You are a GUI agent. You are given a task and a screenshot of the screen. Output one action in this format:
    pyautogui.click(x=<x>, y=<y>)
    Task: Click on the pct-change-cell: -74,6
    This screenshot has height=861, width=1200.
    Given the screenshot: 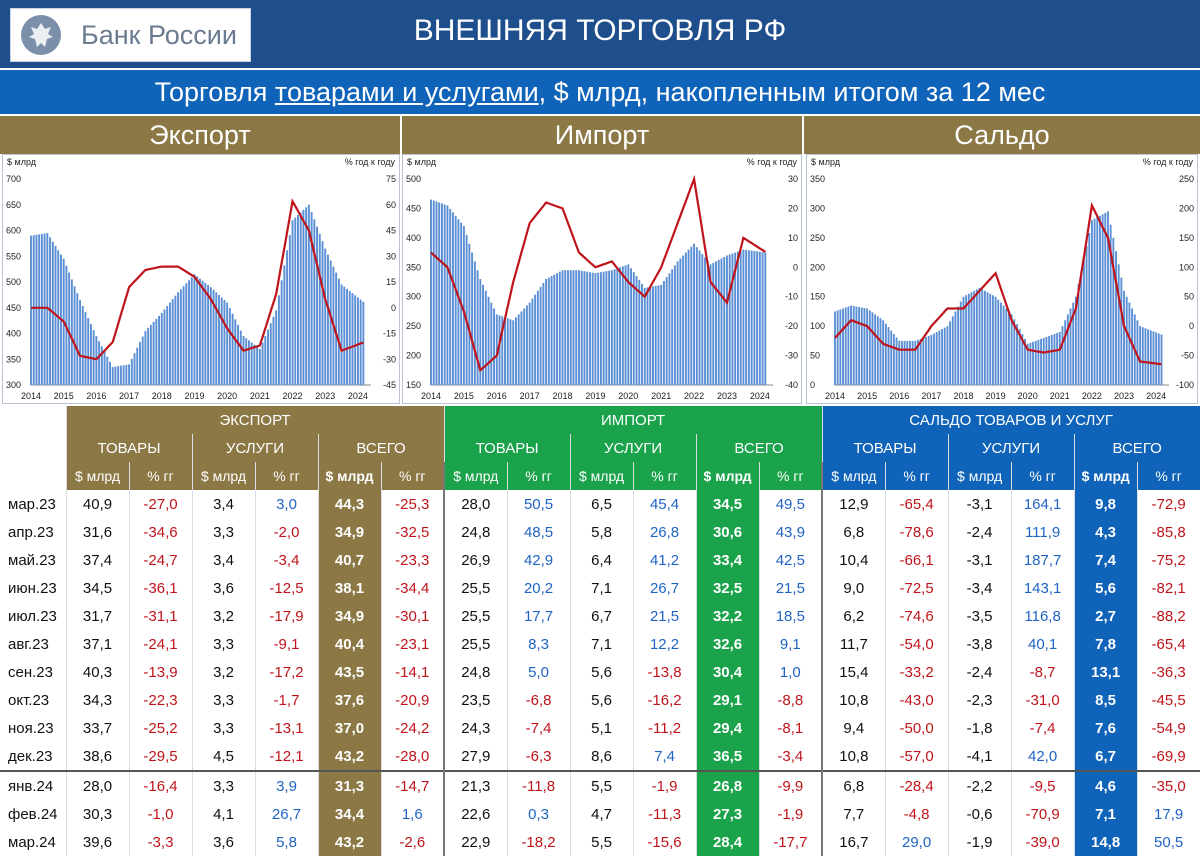 What is the action you would take?
    pyautogui.click(x=917, y=616)
    